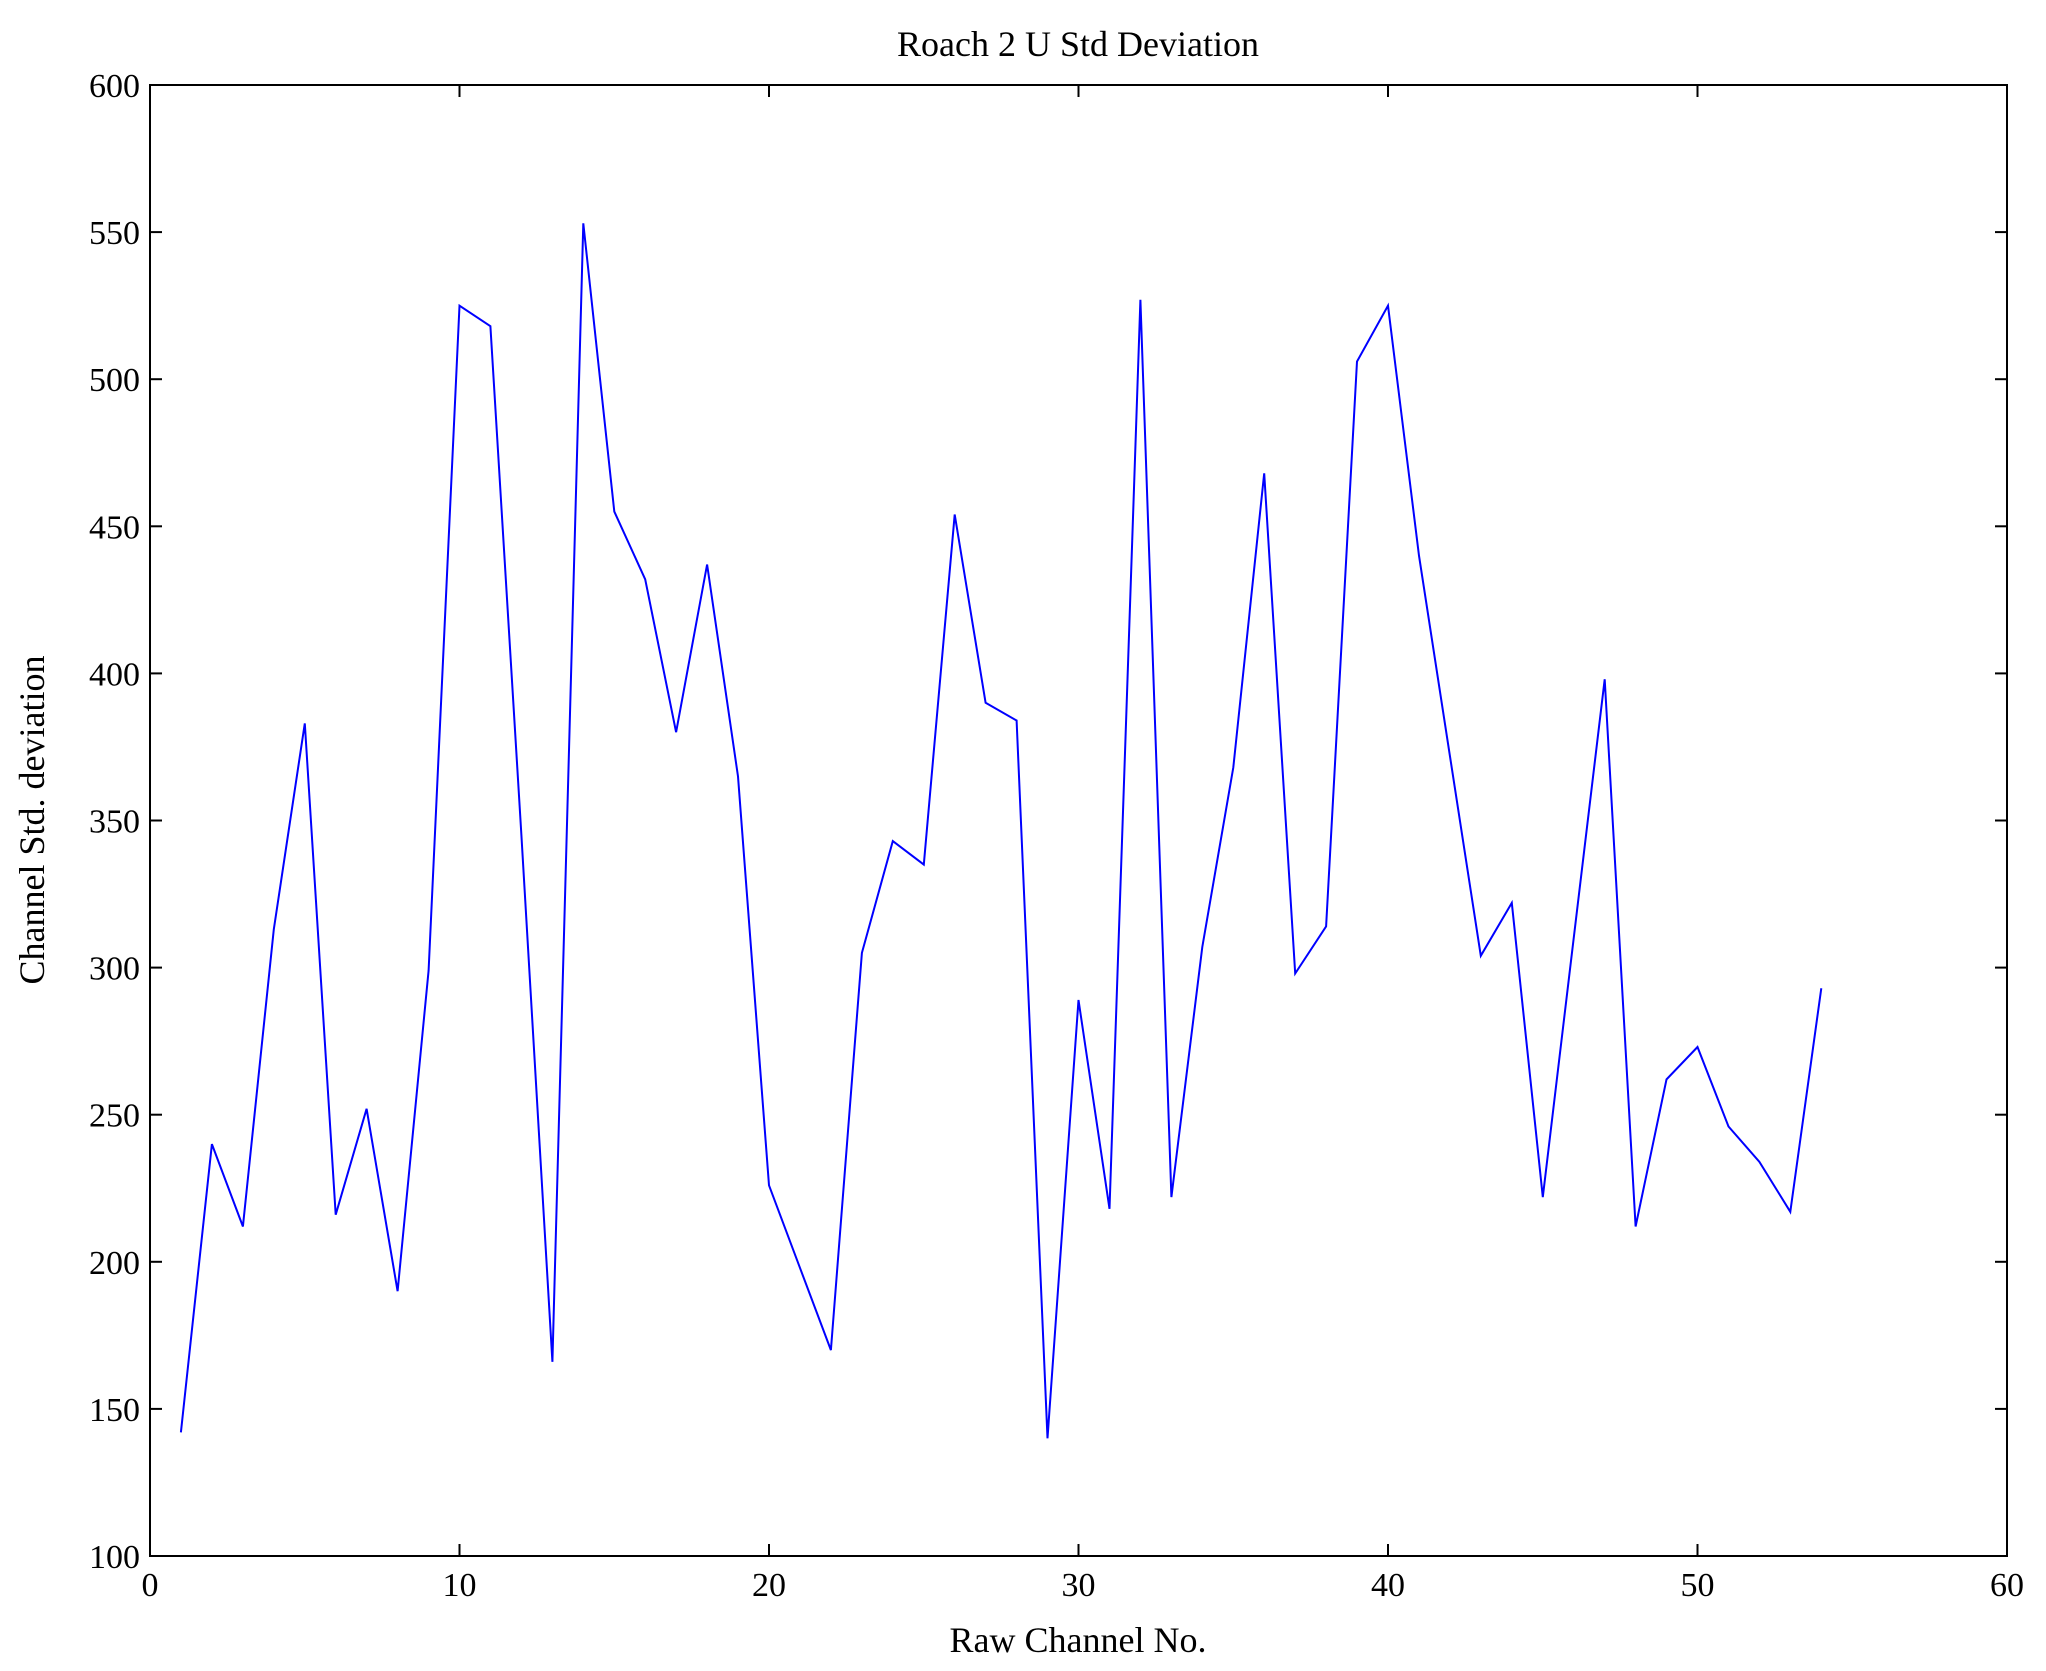 Image resolution: width=2046 pixels, height=1671 pixels. I want to click on y-tick-label: 100, so click(114, 1557).